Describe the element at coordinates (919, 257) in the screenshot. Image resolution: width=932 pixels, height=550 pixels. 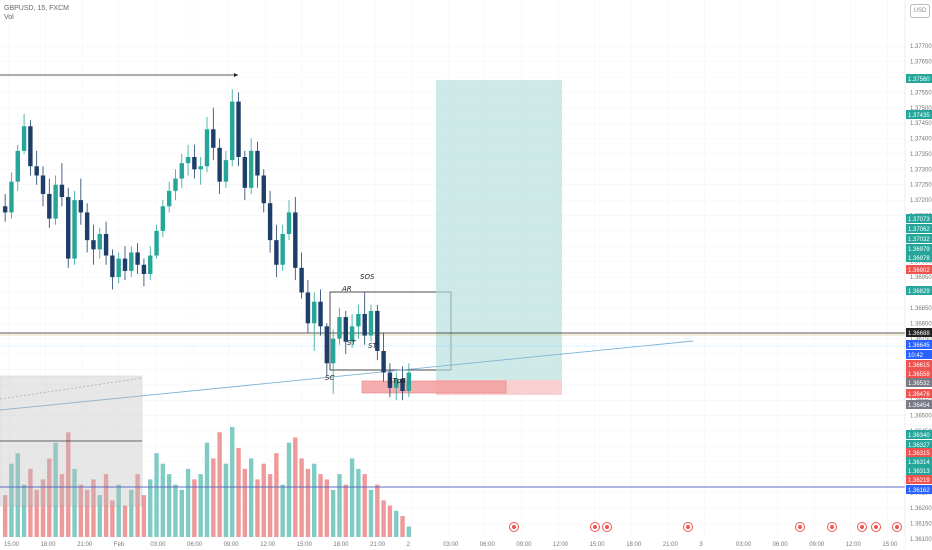
I see `price-badge: 1.36978` at that location.